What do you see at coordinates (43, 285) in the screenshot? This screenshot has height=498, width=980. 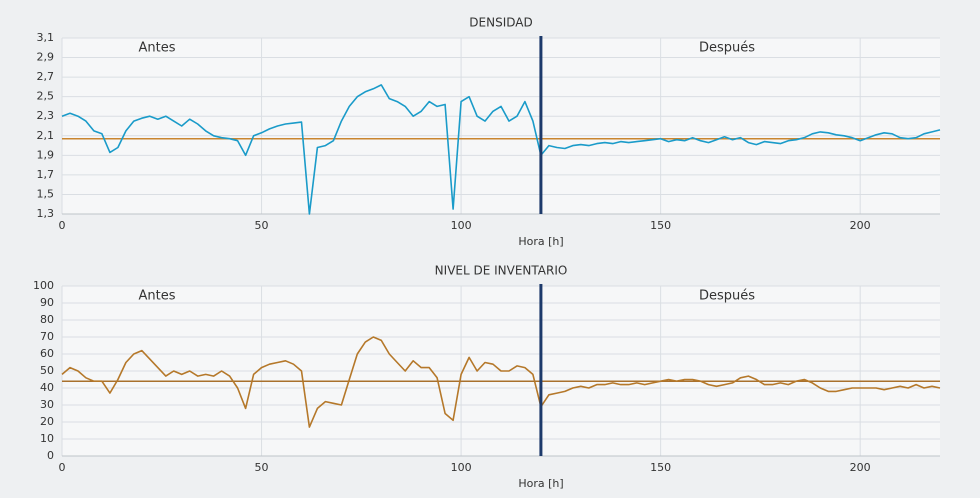 I see `y-tick-label: 100` at bounding box center [43, 285].